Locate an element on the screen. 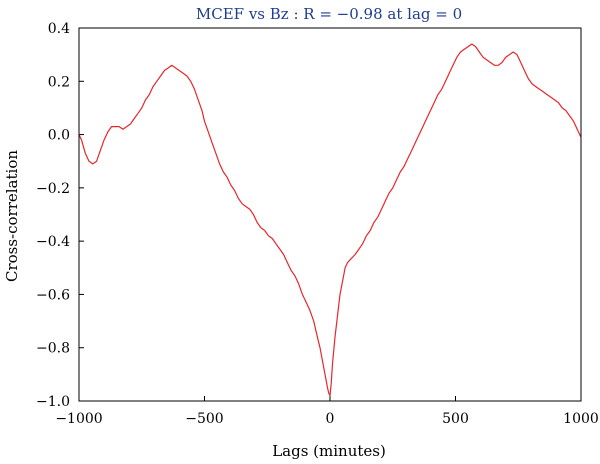 The width and height of the screenshot is (600, 464). x-tick-label: 1000 is located at coordinates (581, 419).